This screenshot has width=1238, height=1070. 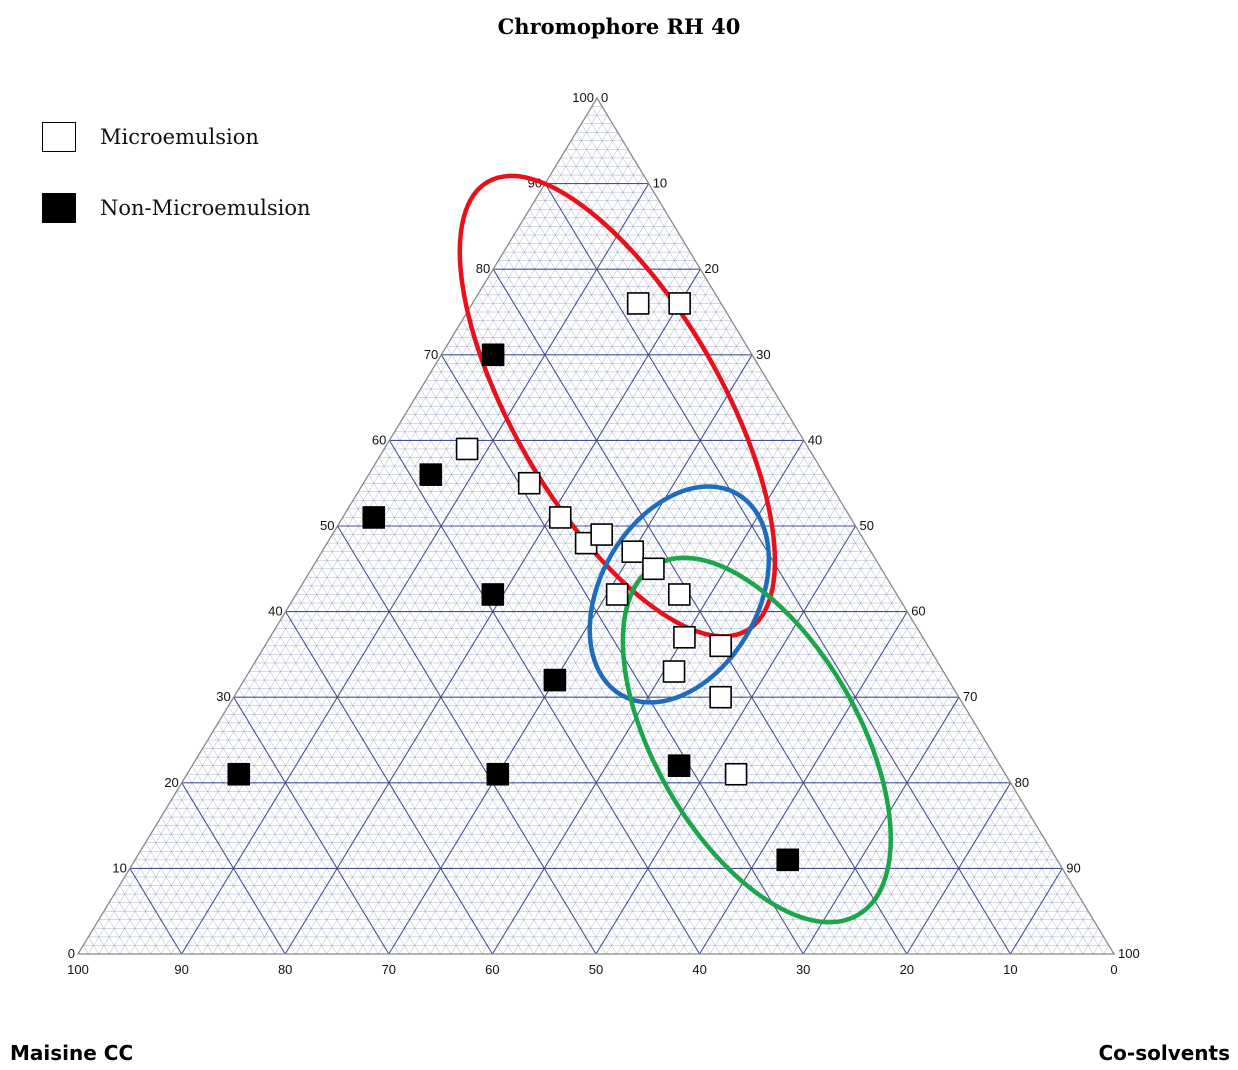 What do you see at coordinates (596, 969) in the screenshot?
I see `tick-bottom-50: 50` at bounding box center [596, 969].